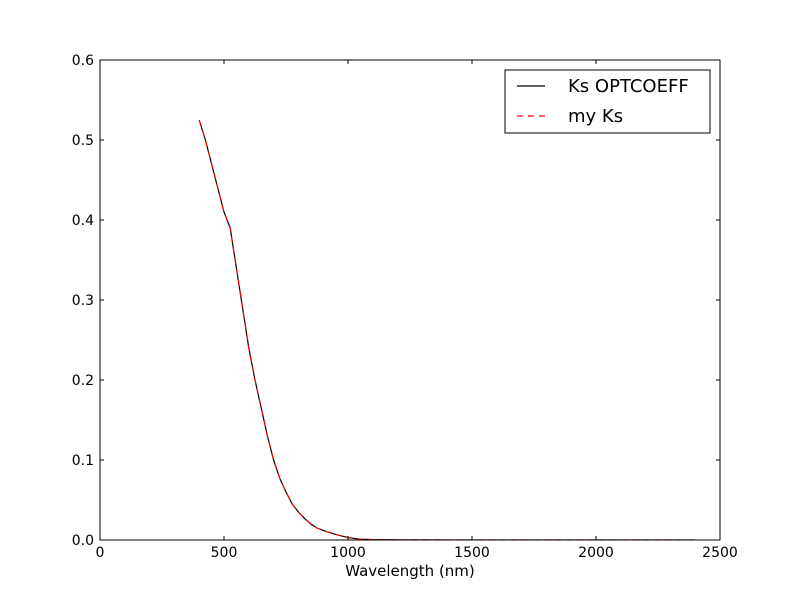 This screenshot has height=600, width=800. I want to click on legend: Ks OPTCOEFF my Ks, so click(607, 101).